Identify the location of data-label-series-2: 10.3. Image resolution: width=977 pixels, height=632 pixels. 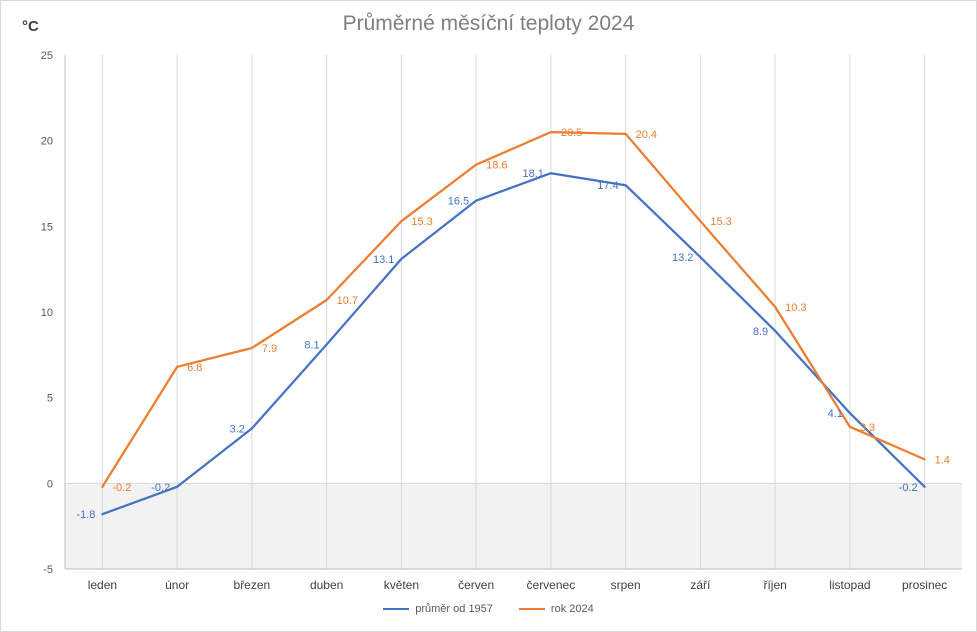
(795, 308).